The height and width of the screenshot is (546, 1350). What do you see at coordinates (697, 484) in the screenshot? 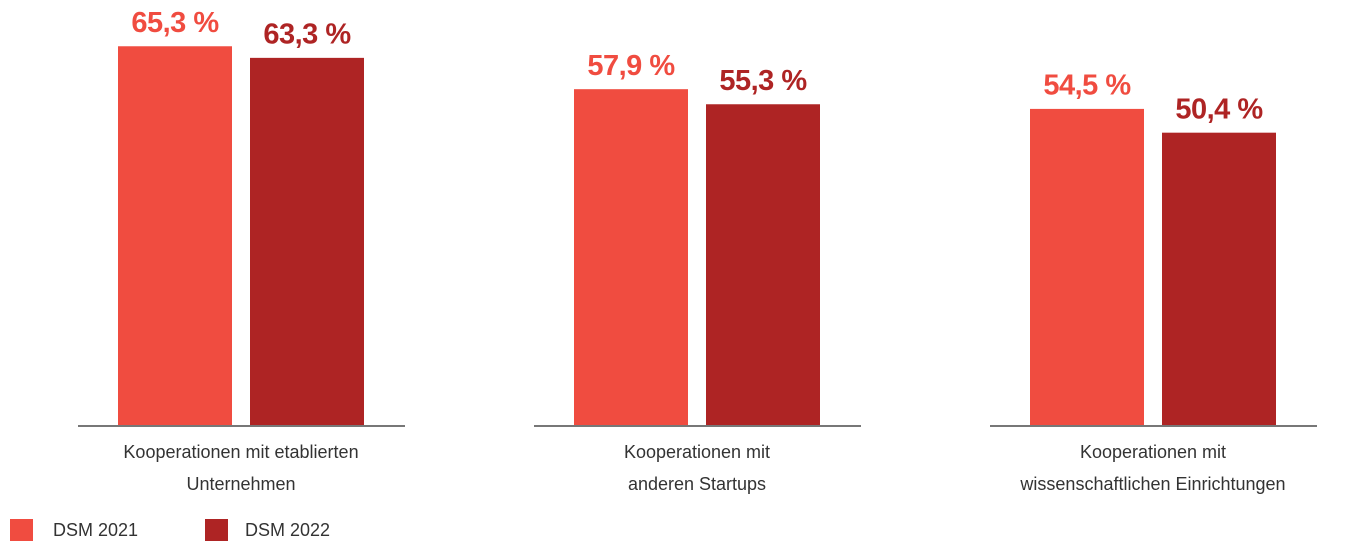
I see `x-tick-label: anderen Startups` at bounding box center [697, 484].